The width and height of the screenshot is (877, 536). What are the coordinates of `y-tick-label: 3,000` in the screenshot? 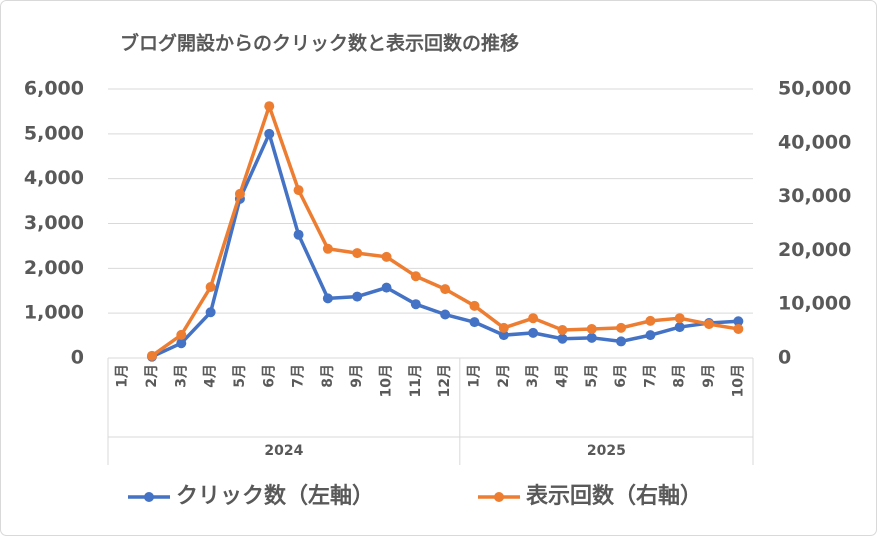 It's located at (54, 223).